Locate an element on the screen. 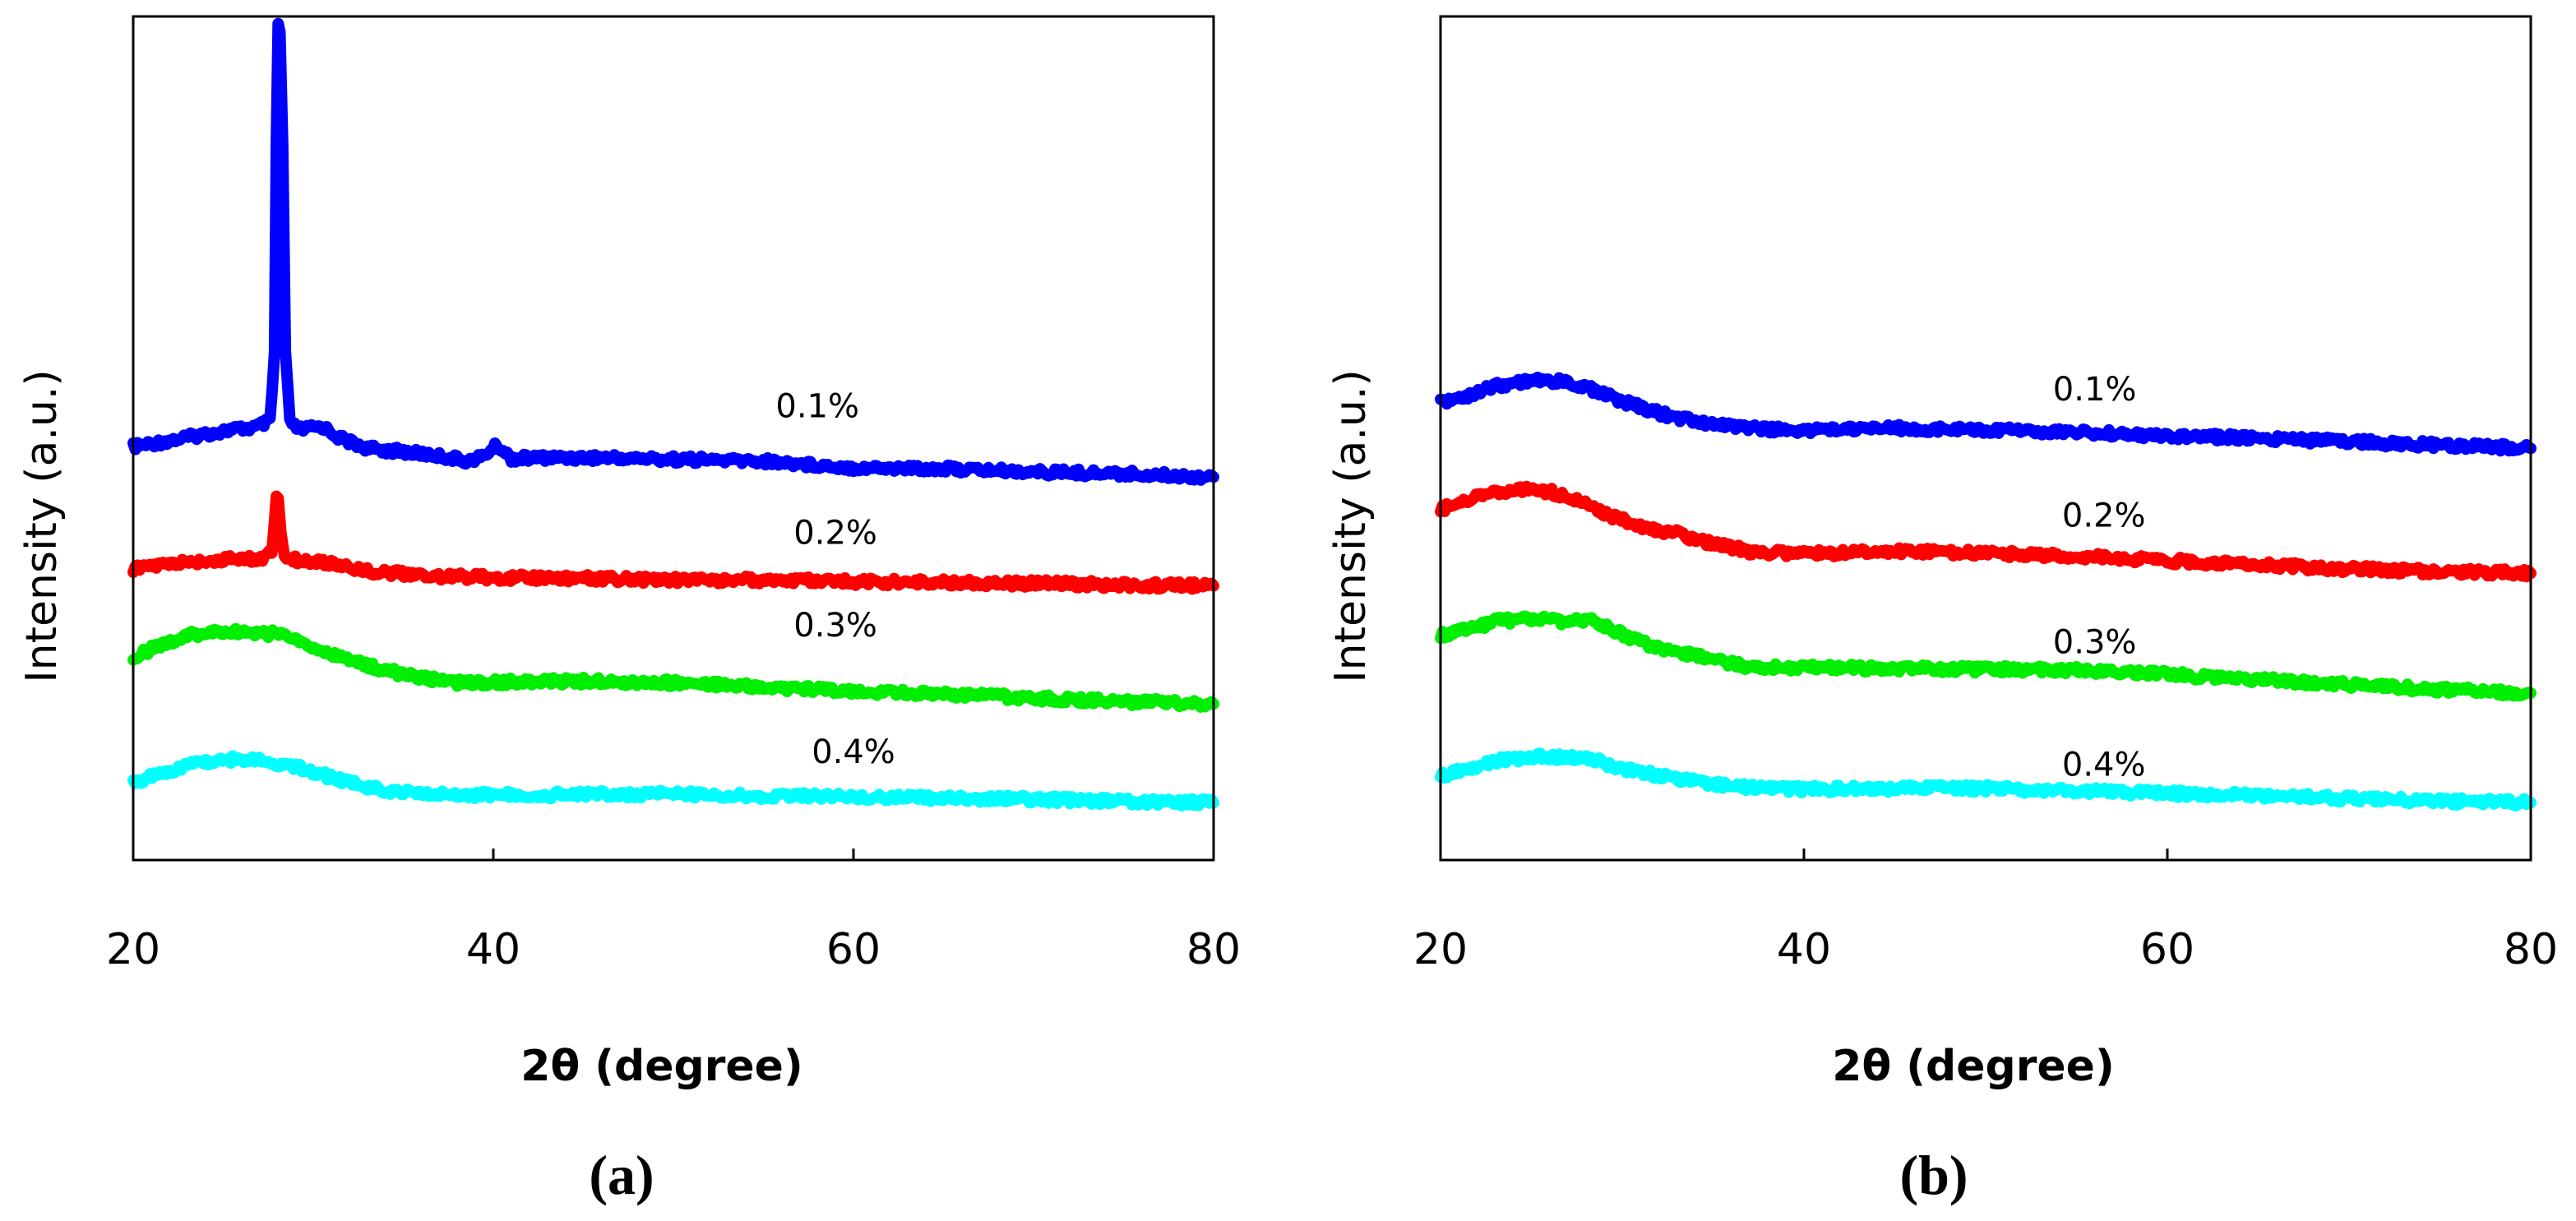 This screenshot has width=2576, height=1221. panel-b-x-tick-label-60: 60 is located at coordinates (2167, 949).